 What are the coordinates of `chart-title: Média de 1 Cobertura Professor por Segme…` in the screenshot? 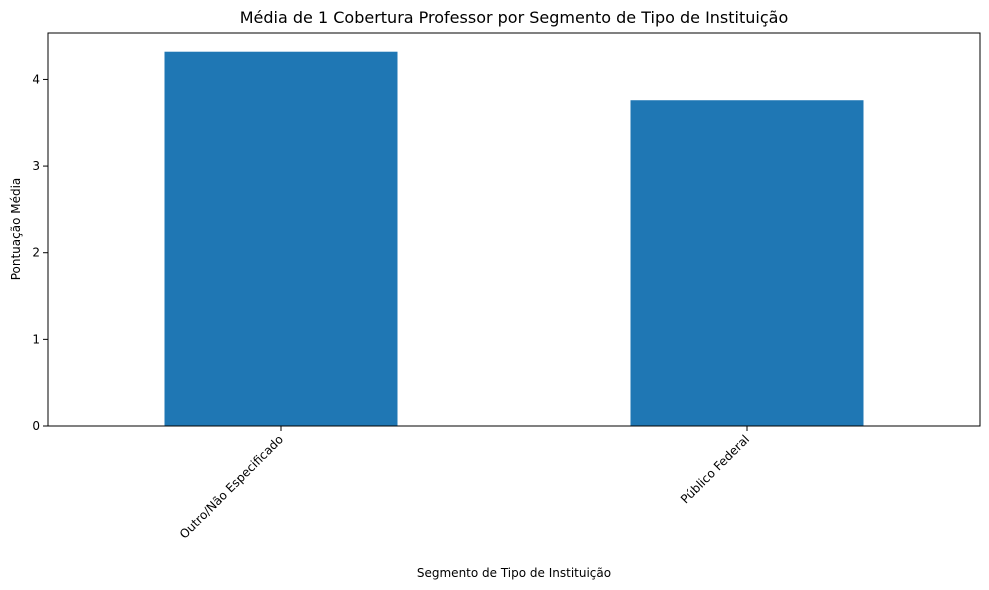 It's located at (514, 17).